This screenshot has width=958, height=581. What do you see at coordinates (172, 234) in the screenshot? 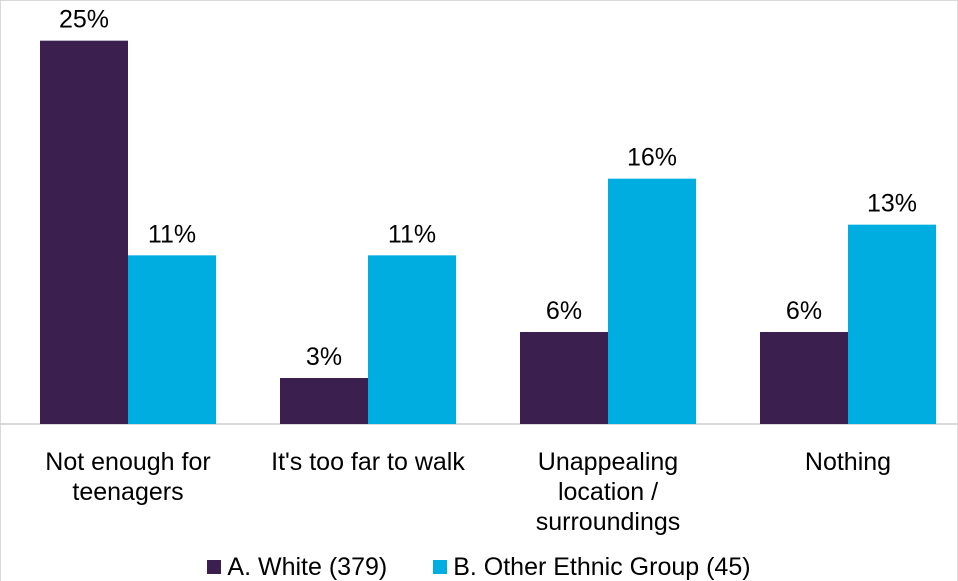
I see `data-label-s1-c0: 11%` at bounding box center [172, 234].